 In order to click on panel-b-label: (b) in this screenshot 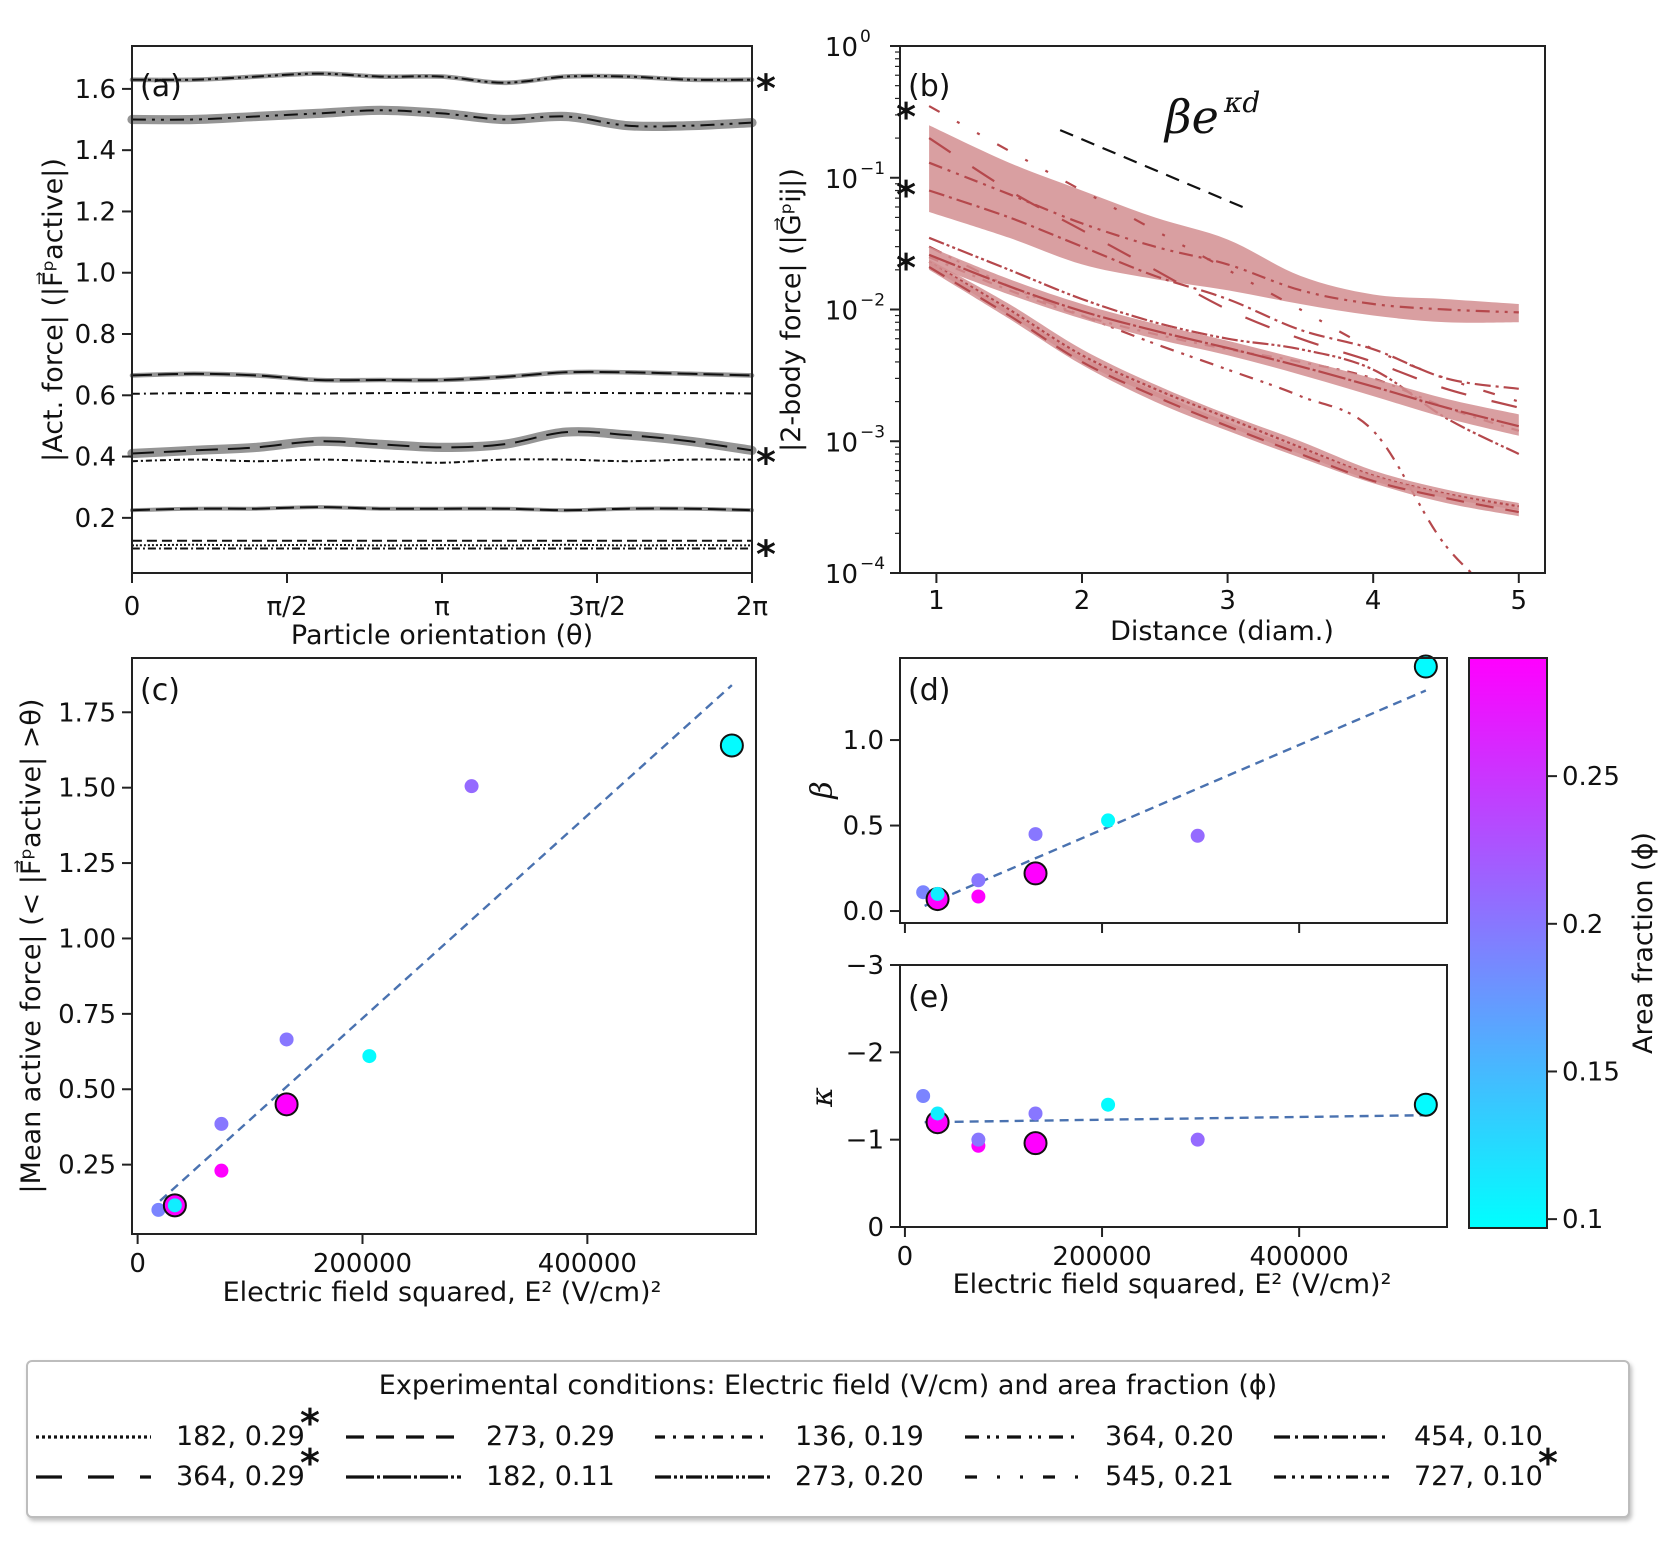, I will do `click(929, 86)`.